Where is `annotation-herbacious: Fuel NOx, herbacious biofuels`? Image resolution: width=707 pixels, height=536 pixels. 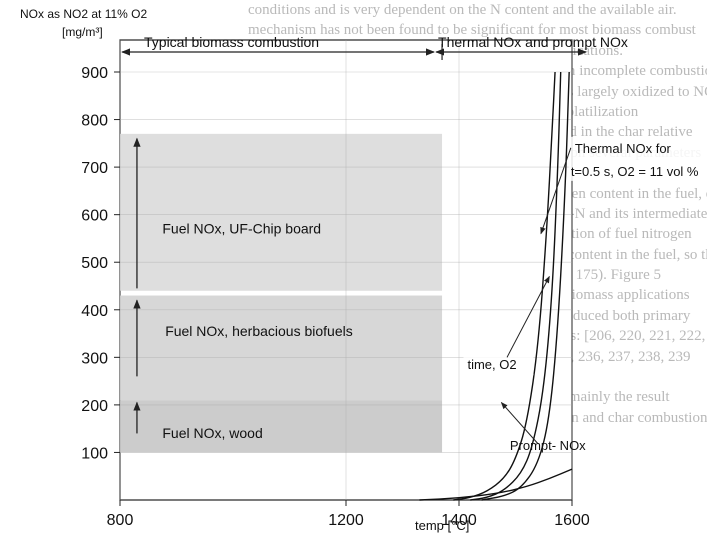
annotation-herbacious: Fuel NOx, herbacious biofuels is located at coordinates (259, 331).